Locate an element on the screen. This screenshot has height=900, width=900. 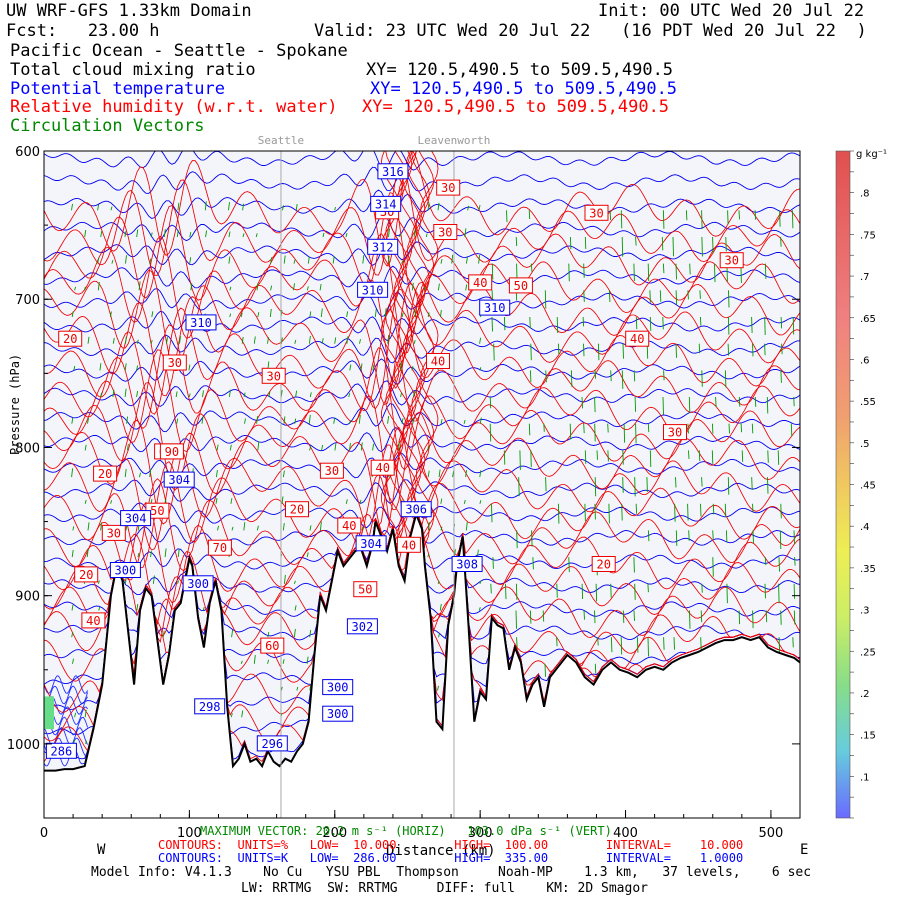
rh-contour-label: 20 is located at coordinates (86, 575).